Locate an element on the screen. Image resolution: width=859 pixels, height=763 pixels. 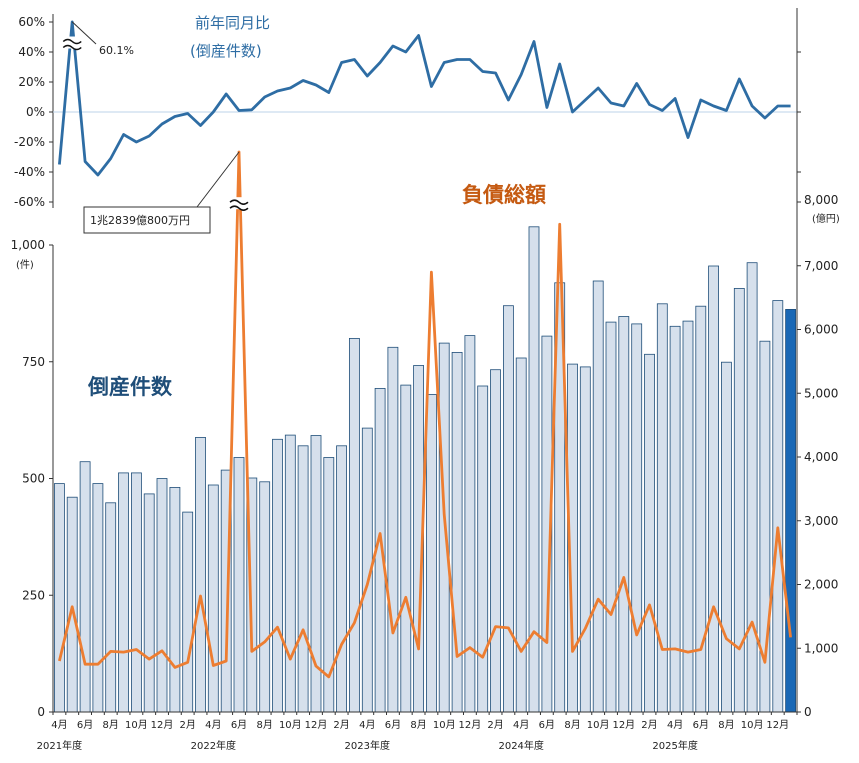
right-tick-label: 3,000 is located at coordinates (821, 521).